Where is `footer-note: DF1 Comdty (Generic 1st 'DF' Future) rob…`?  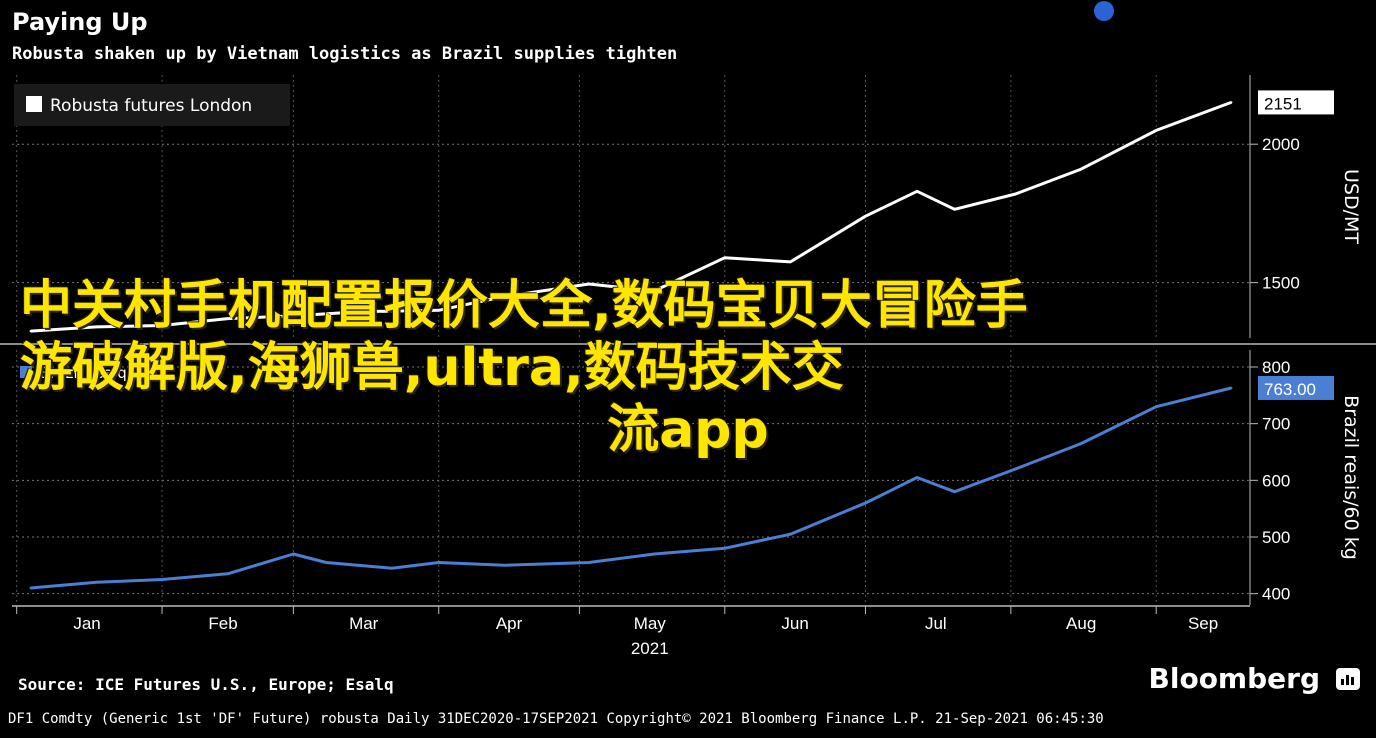
footer-note: DF1 Comdty (Generic 1st 'DF' Future) rob… is located at coordinates (556, 719).